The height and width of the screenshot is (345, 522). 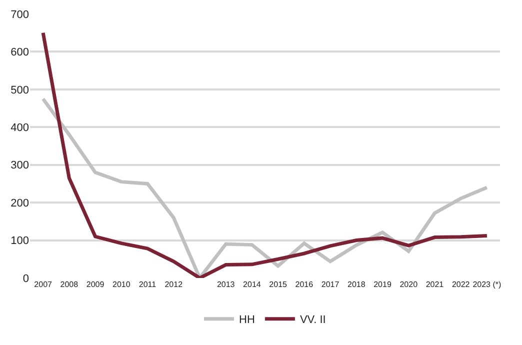 What do you see at coordinates (313, 320) in the screenshot?
I see `legend-label: VV. II` at bounding box center [313, 320].